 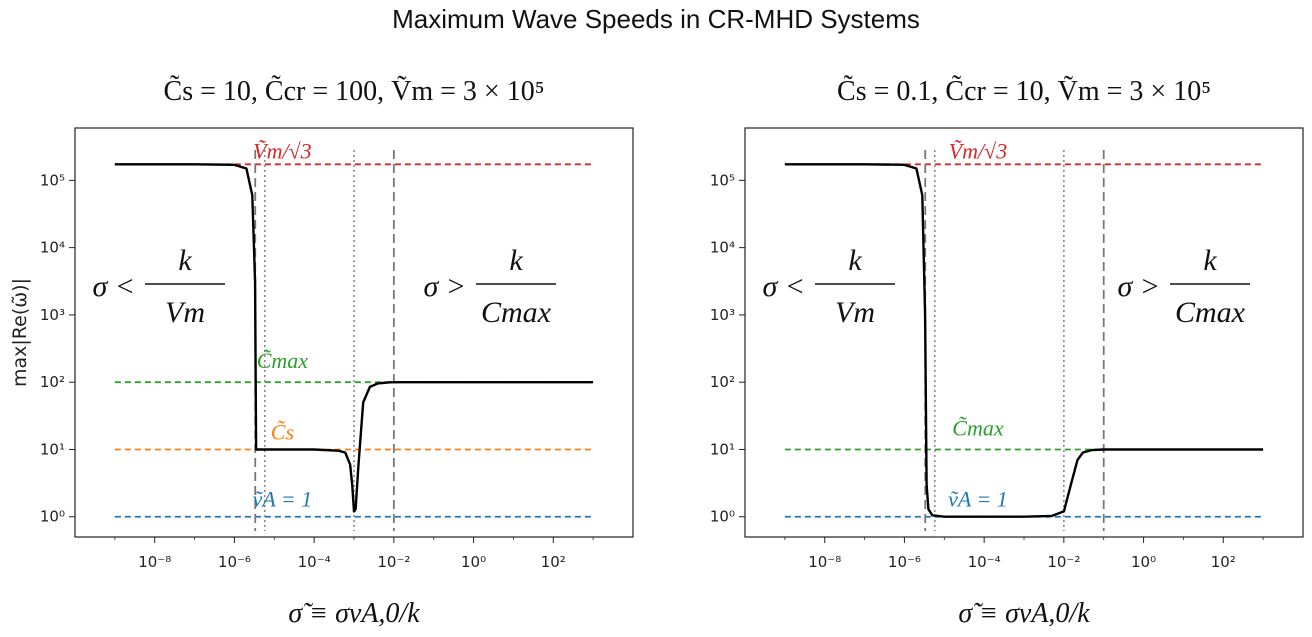 I want to click on y-axis-label: max|Re(ω̃)|, so click(x=20, y=332).